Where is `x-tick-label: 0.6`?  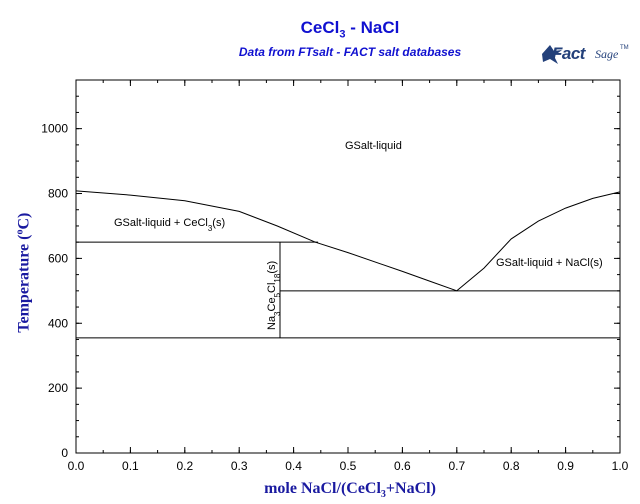
x-tick-label: 0.6 is located at coordinates (402, 466).